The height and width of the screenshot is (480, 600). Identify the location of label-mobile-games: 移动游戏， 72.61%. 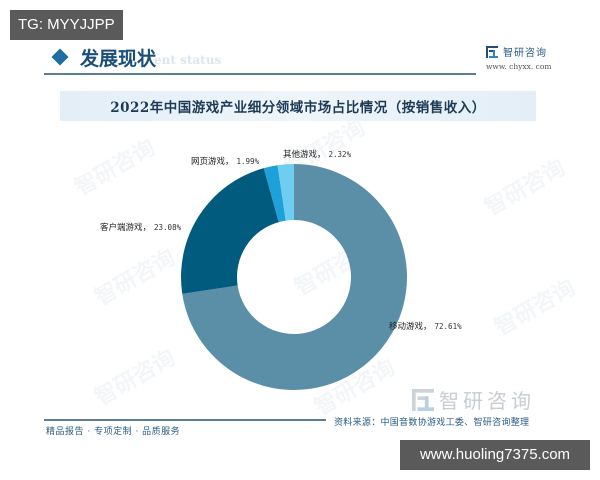
(425, 326).